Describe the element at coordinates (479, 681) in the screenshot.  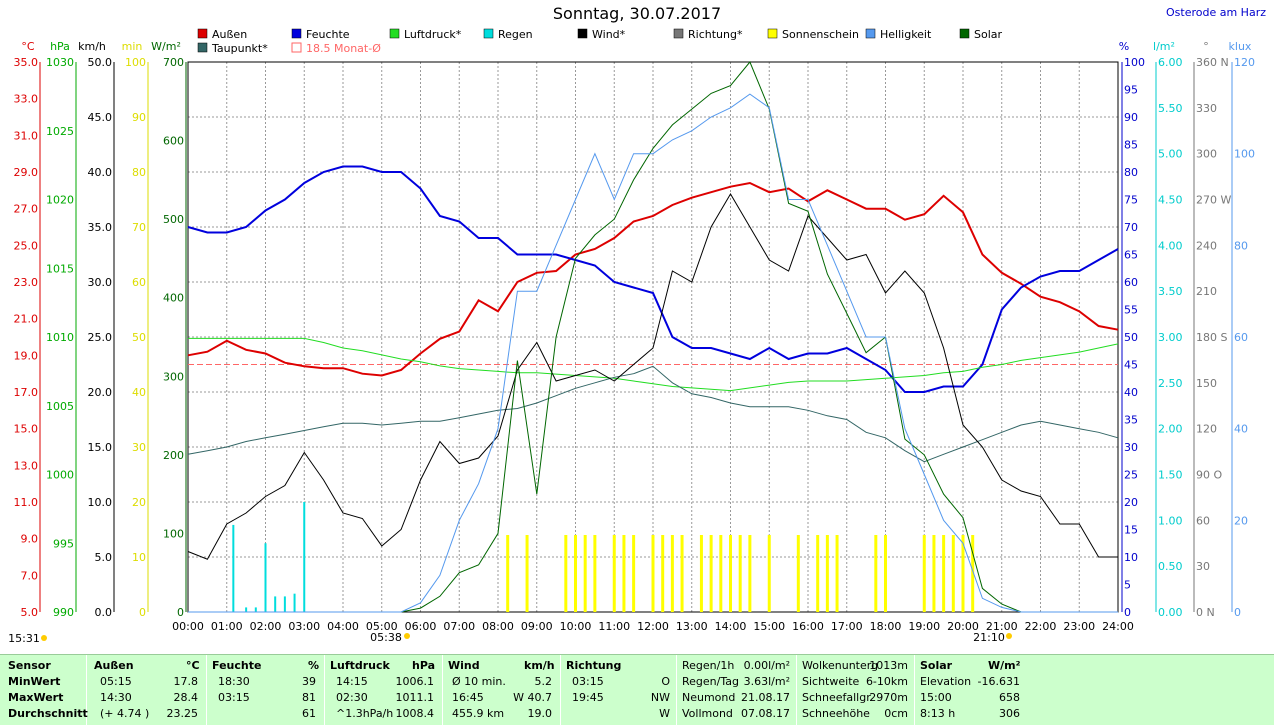
I see `wind-time: Ø 10 min.` at that location.